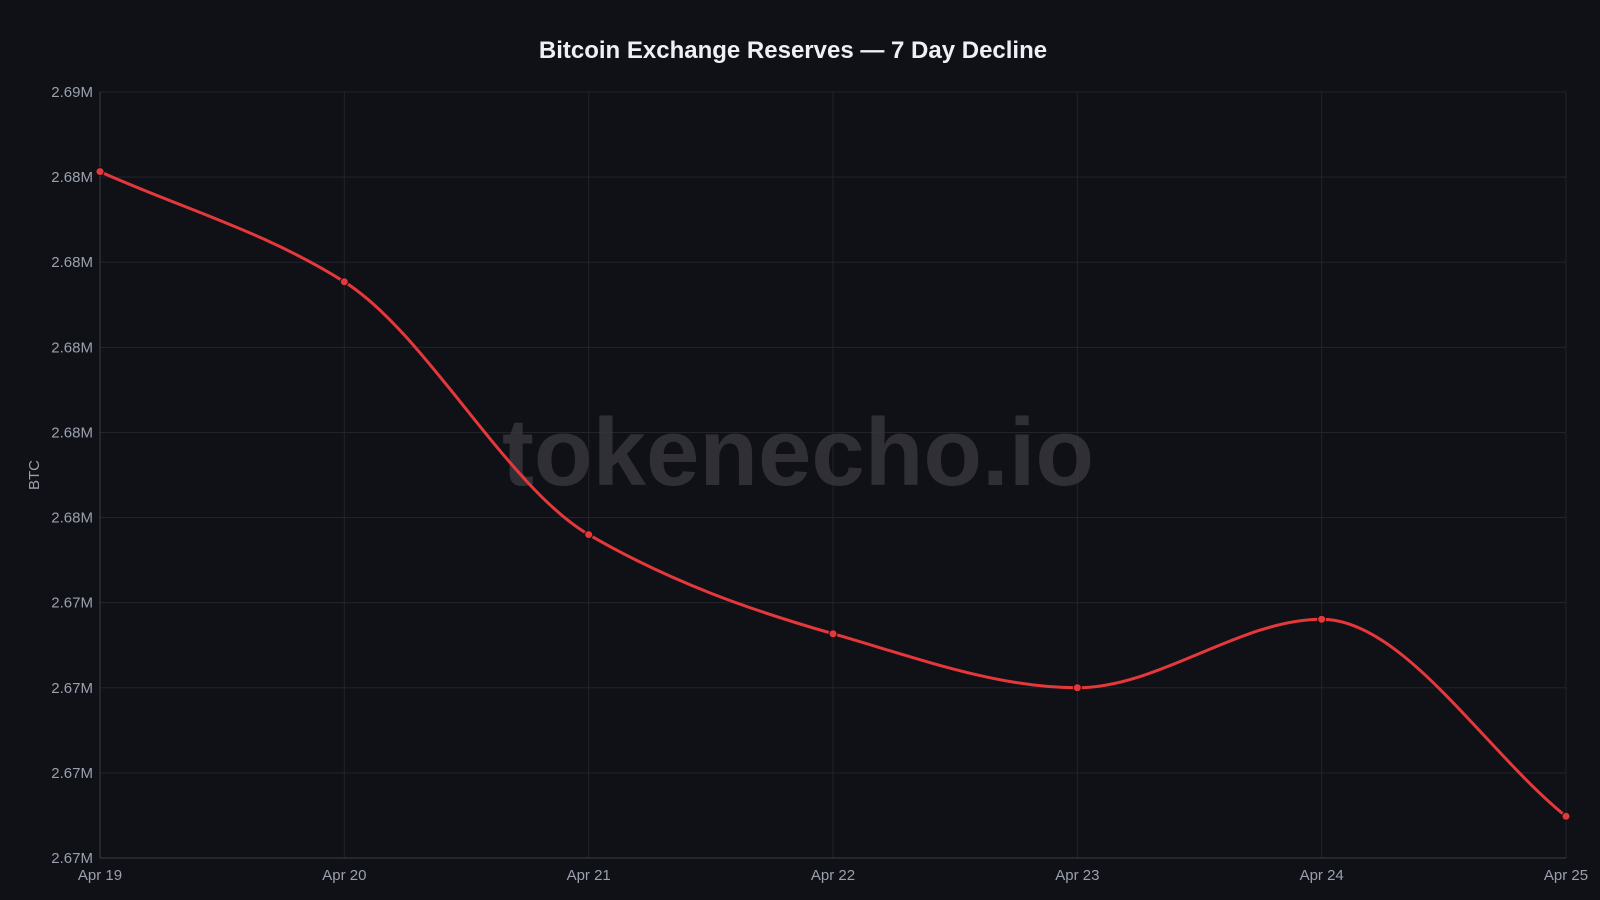 The width and height of the screenshot is (1600, 900). I want to click on x-tick-label: Apr 22, so click(833, 875).